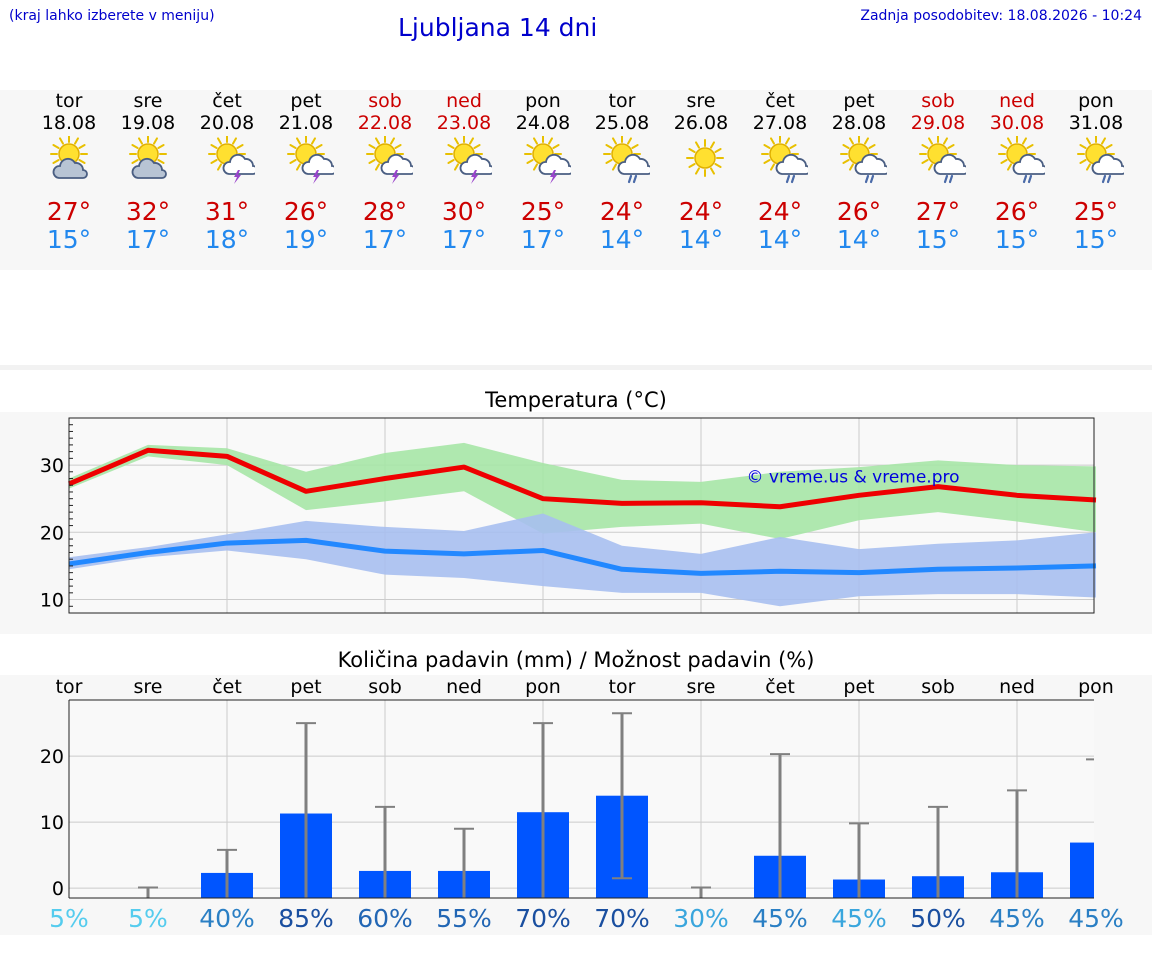 The width and height of the screenshot is (1152, 975). Describe the element at coordinates (464, 123) in the screenshot. I see `day-date: 23.08` at that location.